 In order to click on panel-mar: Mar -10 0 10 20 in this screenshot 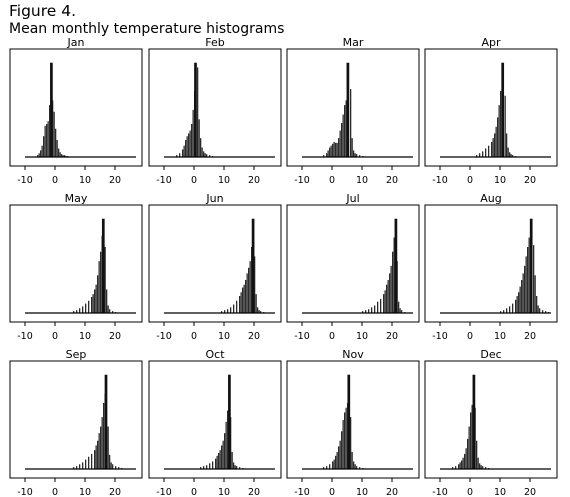, I will do `click(353, 111)`.